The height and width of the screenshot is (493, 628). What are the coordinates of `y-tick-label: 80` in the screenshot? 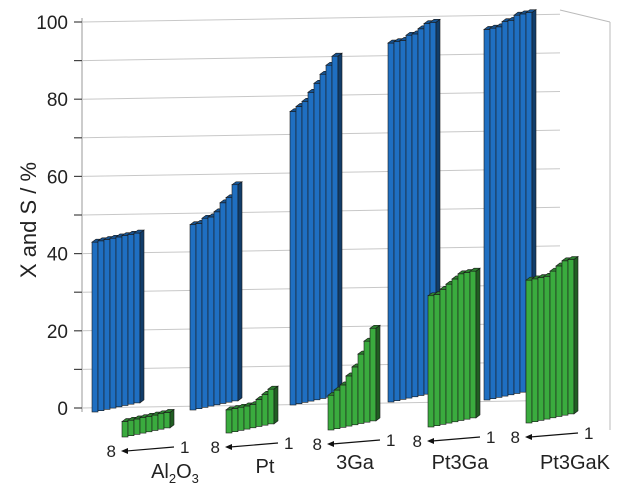 It's located at (57, 100).